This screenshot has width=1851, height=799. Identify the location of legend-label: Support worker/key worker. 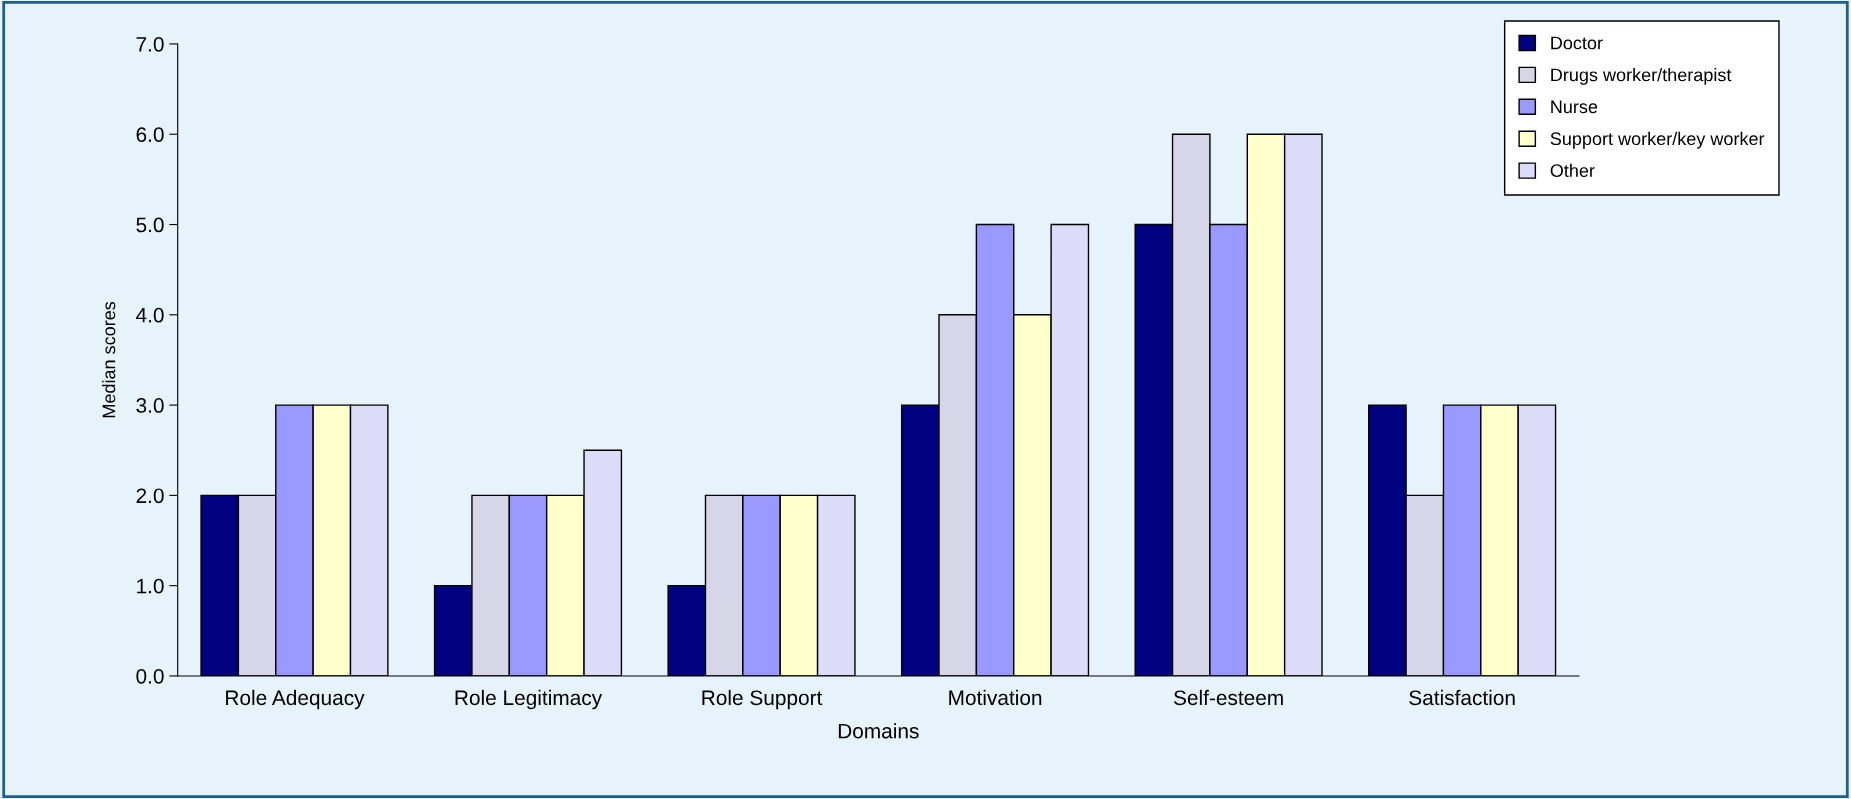
(1657, 140).